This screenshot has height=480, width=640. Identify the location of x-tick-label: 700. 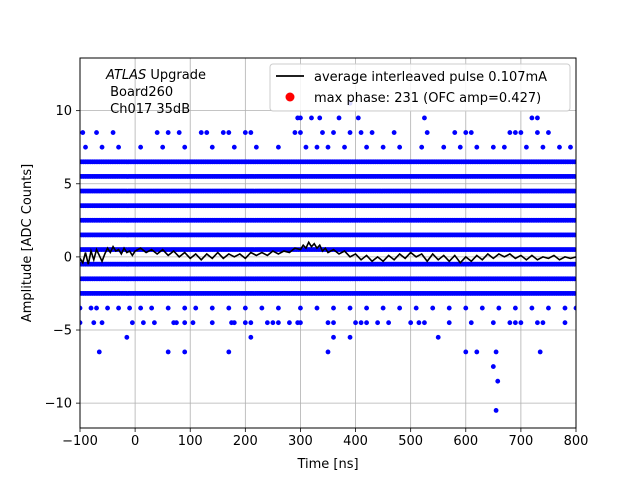
(520, 441).